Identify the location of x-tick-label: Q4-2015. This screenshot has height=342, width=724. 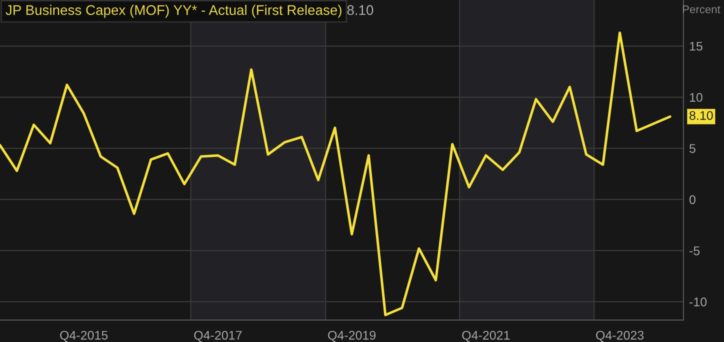
(84, 336).